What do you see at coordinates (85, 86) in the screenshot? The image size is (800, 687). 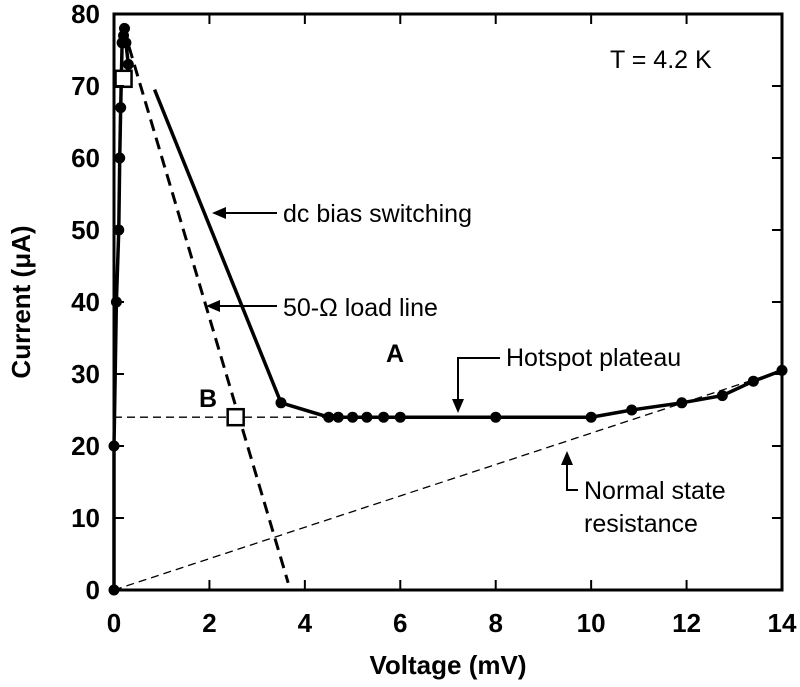 I see `y-tick-label: 70` at bounding box center [85, 86].